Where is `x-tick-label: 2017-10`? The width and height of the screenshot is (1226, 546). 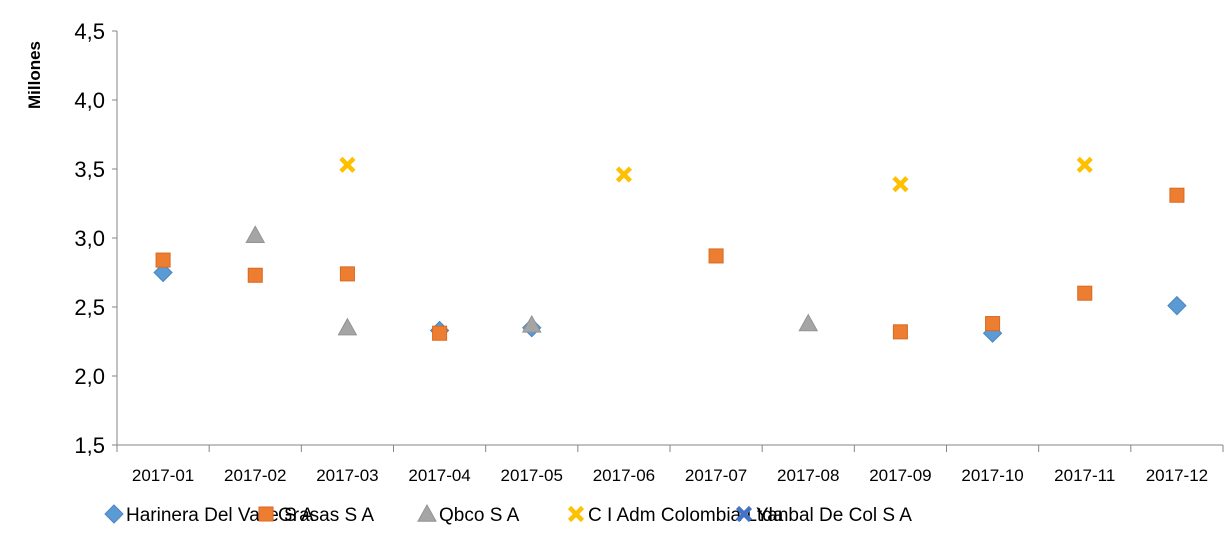 x-tick-label: 2017-10 is located at coordinates (992, 475).